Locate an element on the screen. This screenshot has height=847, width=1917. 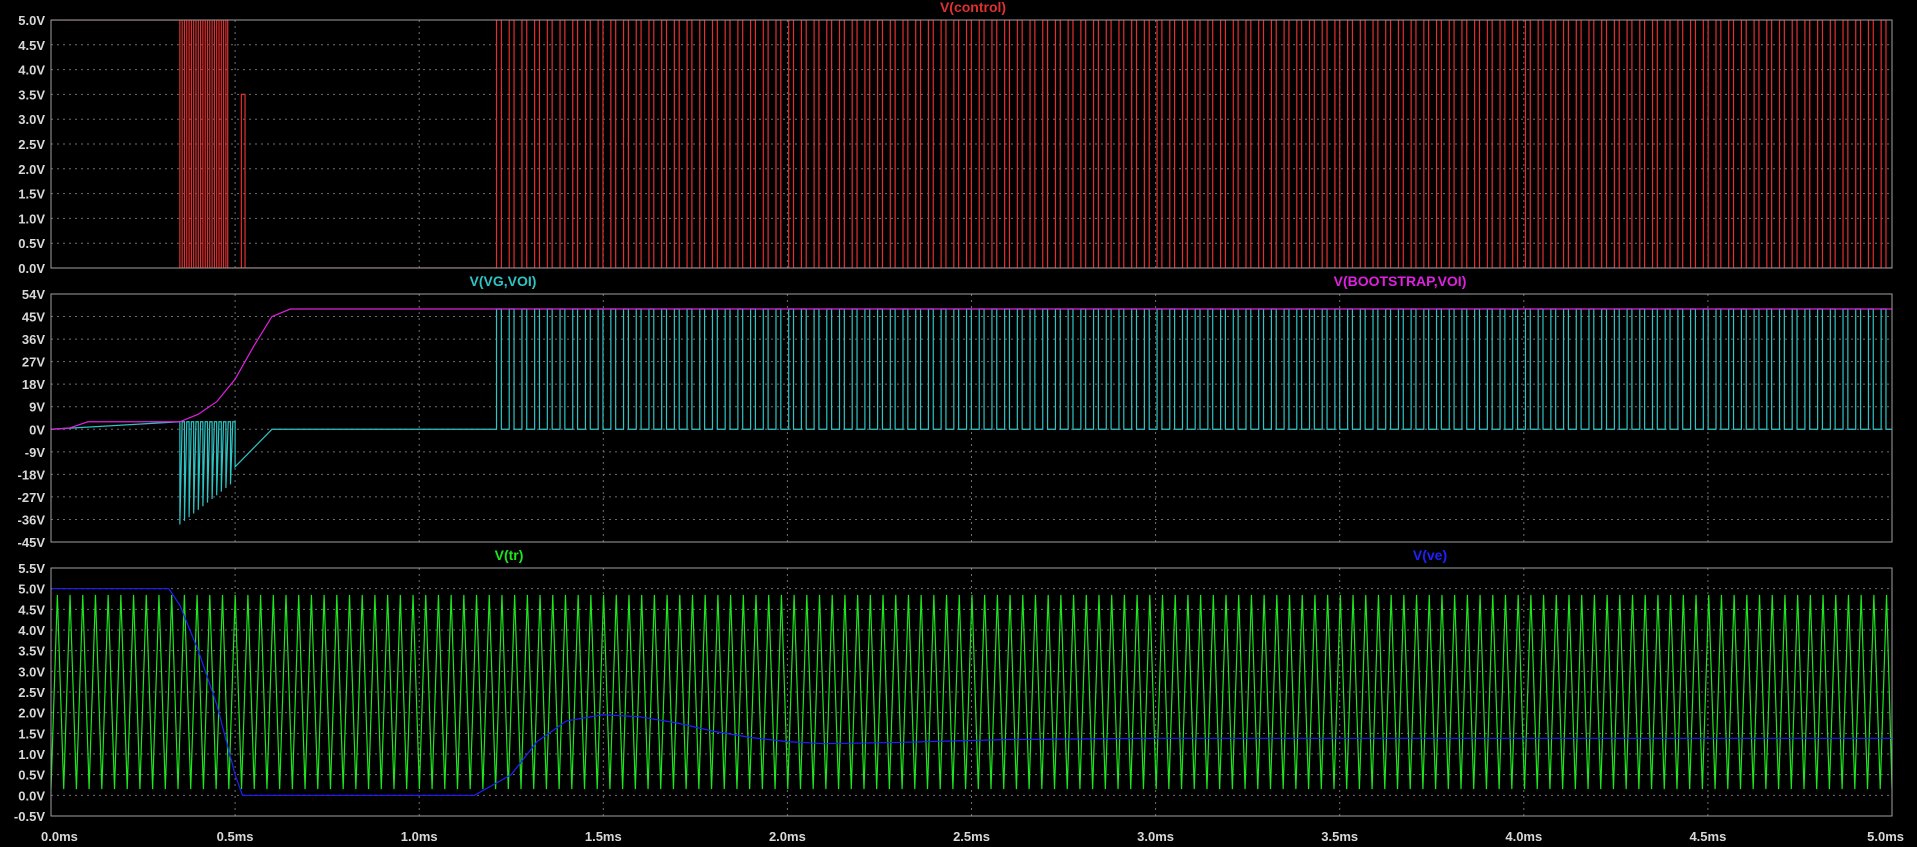
y-tick-label: 54V is located at coordinates (33, 294).